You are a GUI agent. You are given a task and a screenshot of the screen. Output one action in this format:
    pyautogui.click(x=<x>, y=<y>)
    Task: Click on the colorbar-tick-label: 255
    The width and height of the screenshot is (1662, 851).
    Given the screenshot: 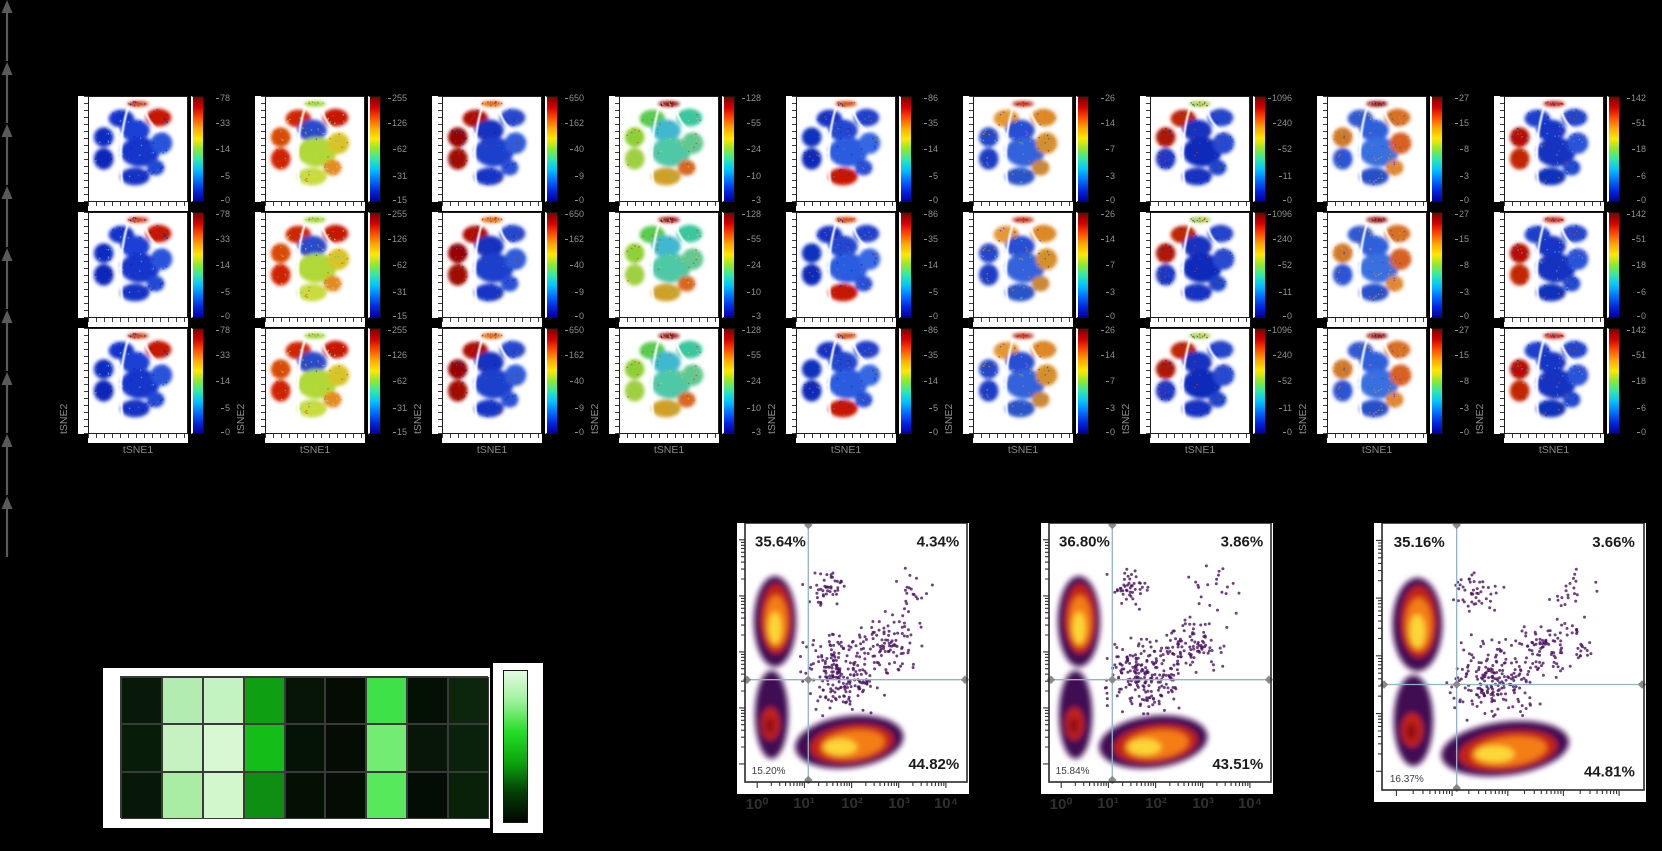 What is the action you would take?
    pyautogui.click(x=397, y=98)
    